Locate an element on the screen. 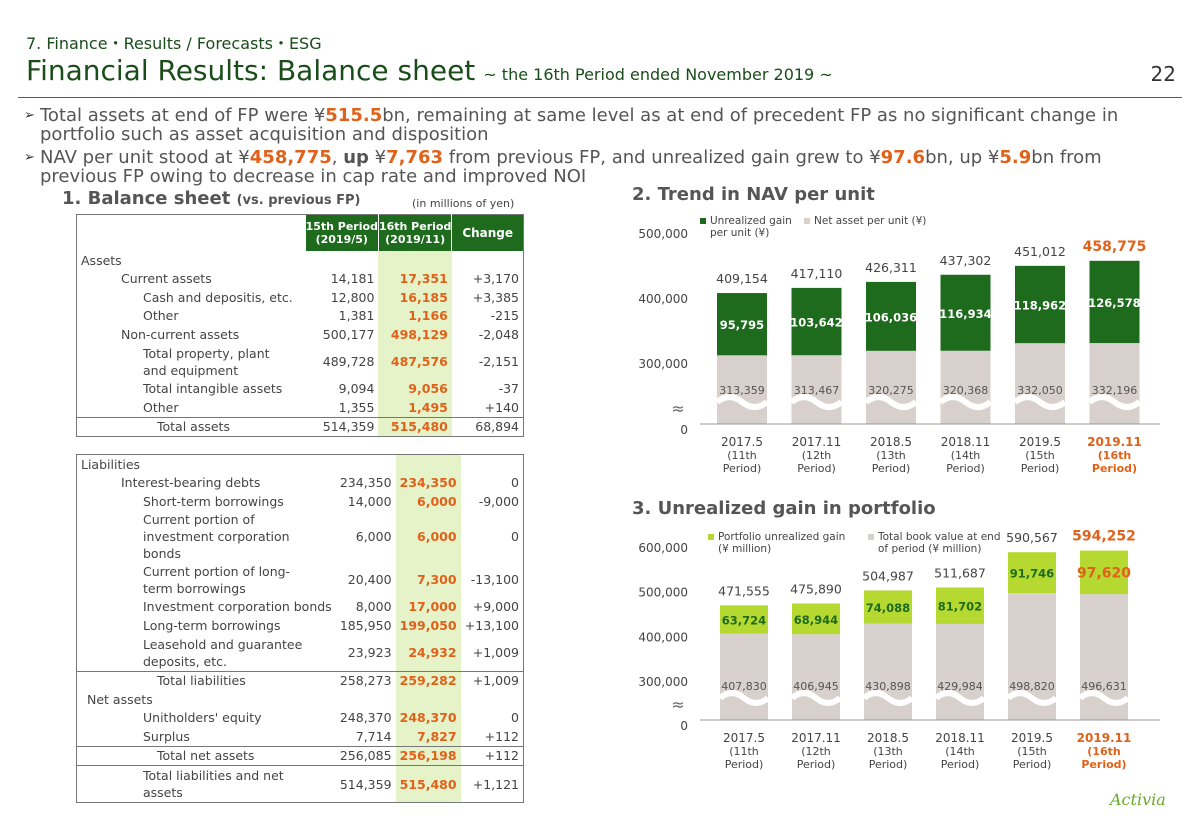  value-15th: 514,359 is located at coordinates (348, 427).